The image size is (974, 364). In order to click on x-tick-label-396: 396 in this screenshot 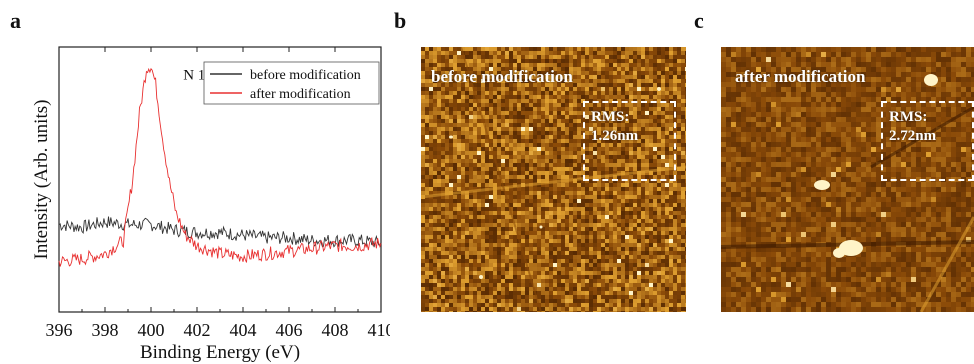, I will do `click(59, 330)`.